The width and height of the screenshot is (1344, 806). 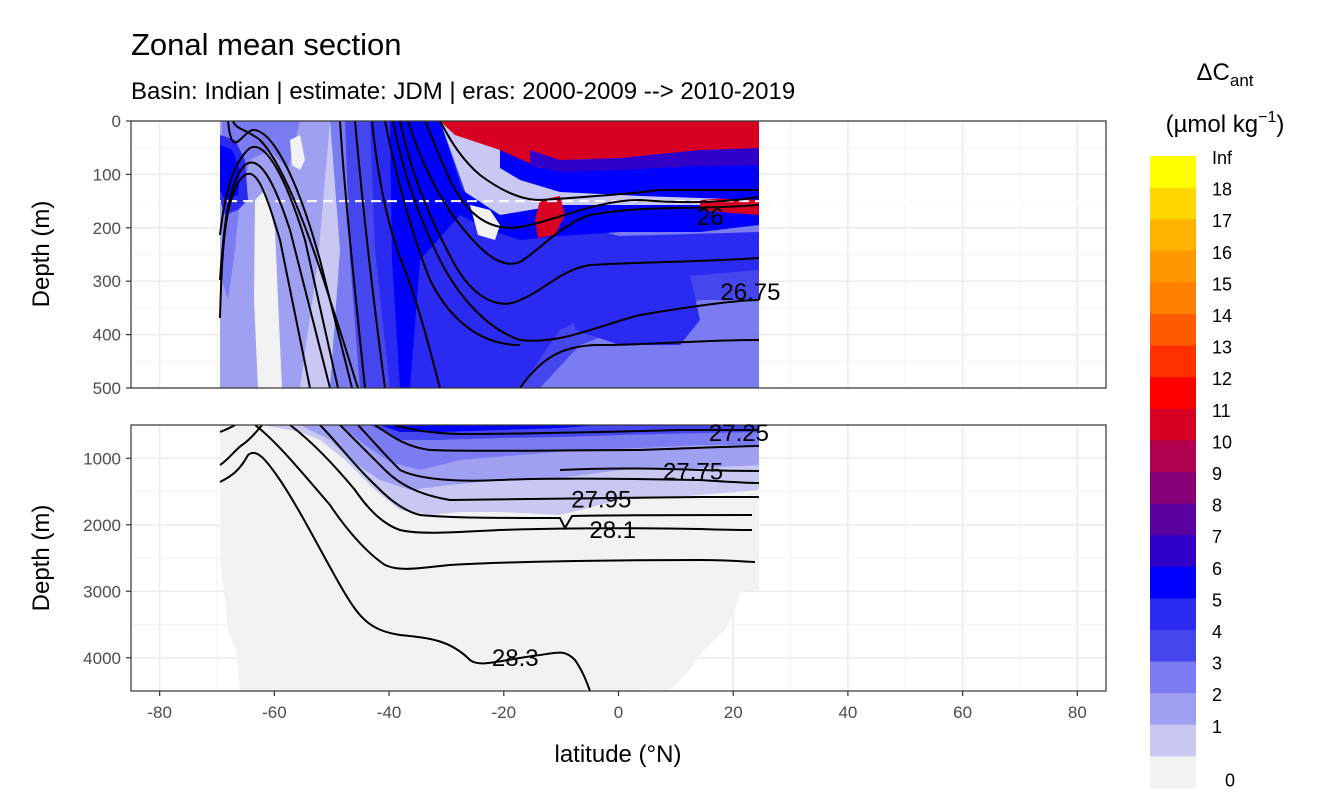 What do you see at coordinates (1217, 600) in the screenshot?
I see `legend-label: 5` at bounding box center [1217, 600].